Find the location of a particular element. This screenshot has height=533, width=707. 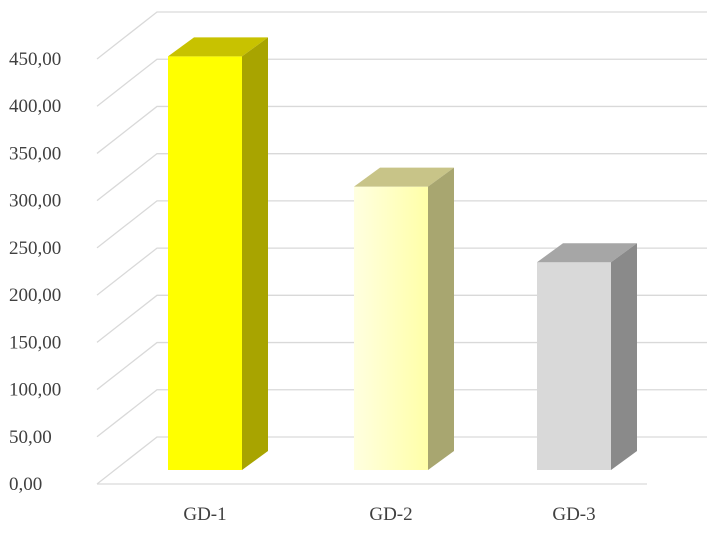

x-tick-label: GD-2 is located at coordinates (390, 514).